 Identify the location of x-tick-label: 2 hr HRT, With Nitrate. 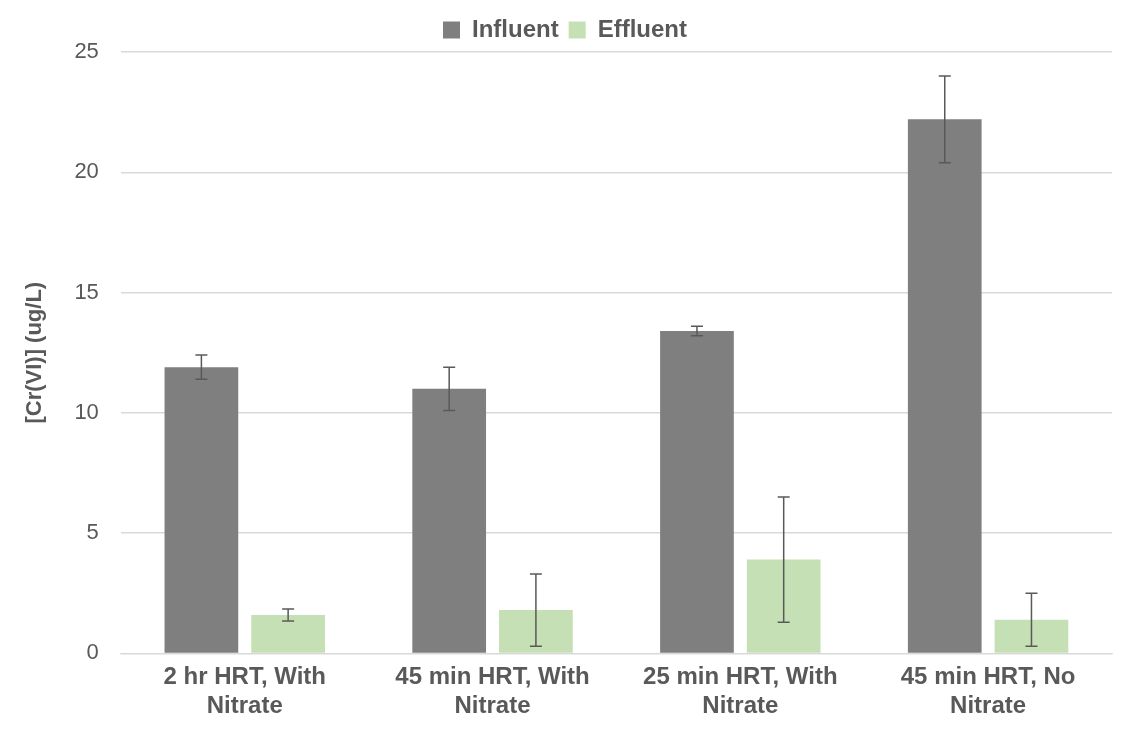
(244, 690).